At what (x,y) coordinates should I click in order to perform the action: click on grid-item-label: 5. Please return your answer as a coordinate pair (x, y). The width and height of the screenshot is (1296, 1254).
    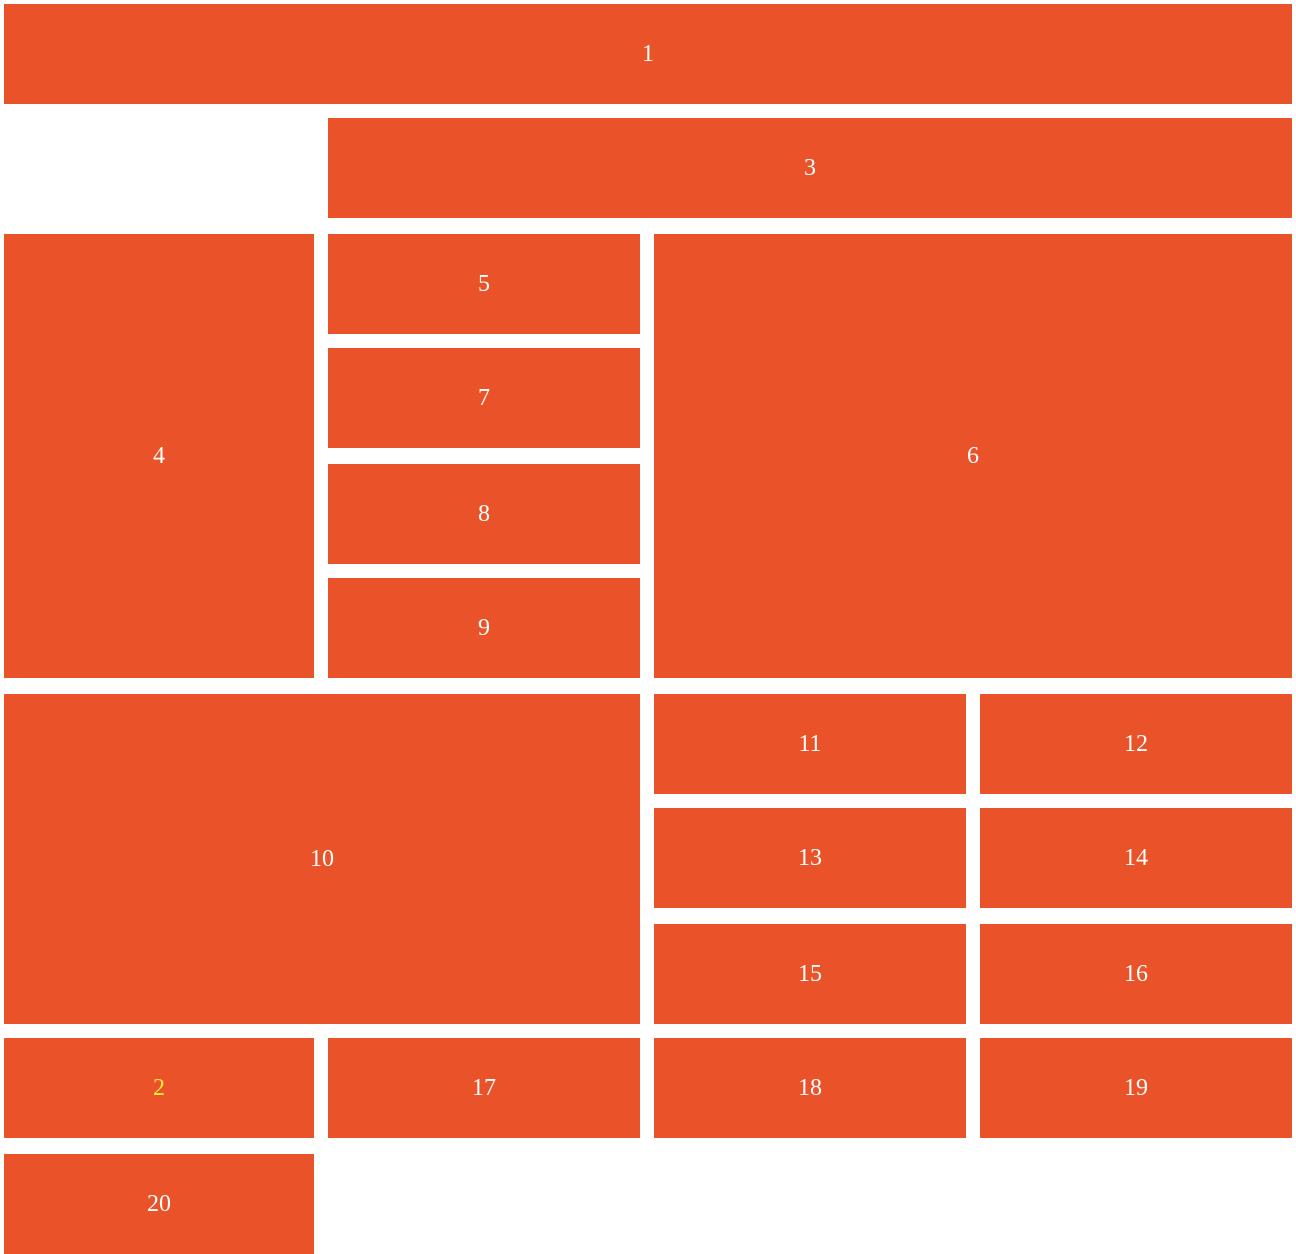
    Looking at the image, I should click on (484, 284).